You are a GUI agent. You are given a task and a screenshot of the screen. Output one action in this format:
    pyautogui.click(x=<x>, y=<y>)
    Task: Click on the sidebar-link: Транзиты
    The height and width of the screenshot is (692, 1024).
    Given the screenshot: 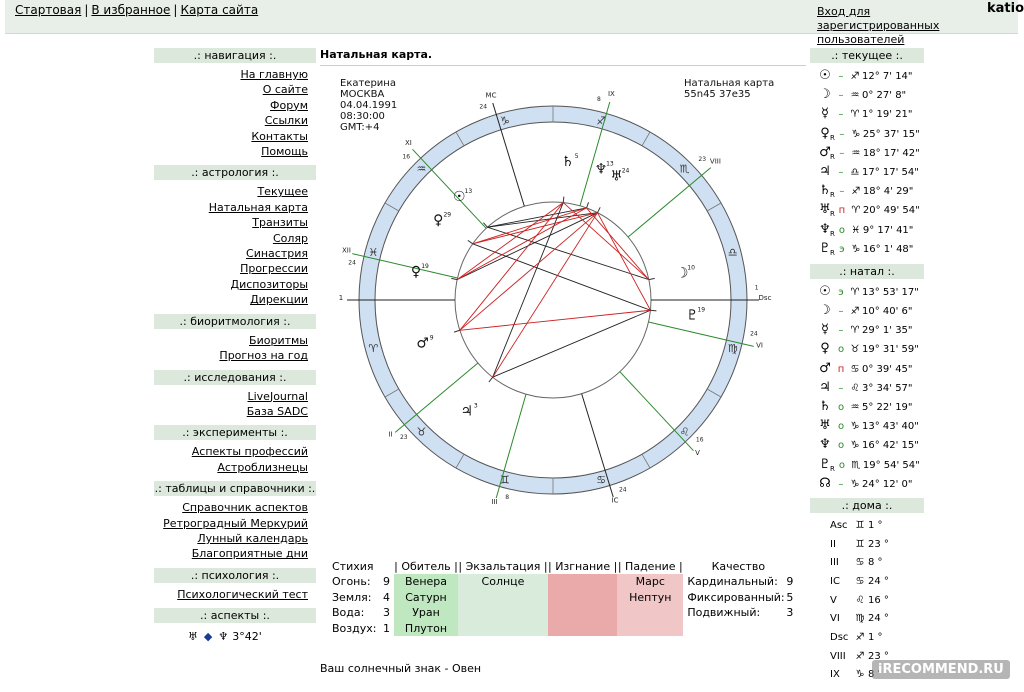 What is the action you would take?
    pyautogui.click(x=280, y=223)
    